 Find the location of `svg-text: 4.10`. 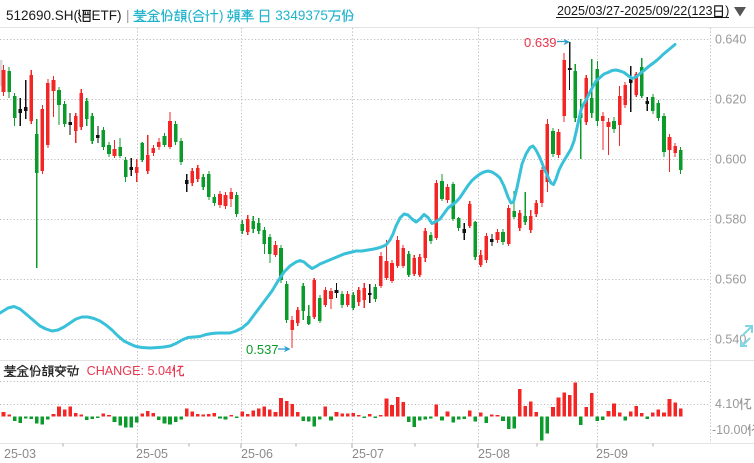

svg-text: 4.10 is located at coordinates (727, 404).